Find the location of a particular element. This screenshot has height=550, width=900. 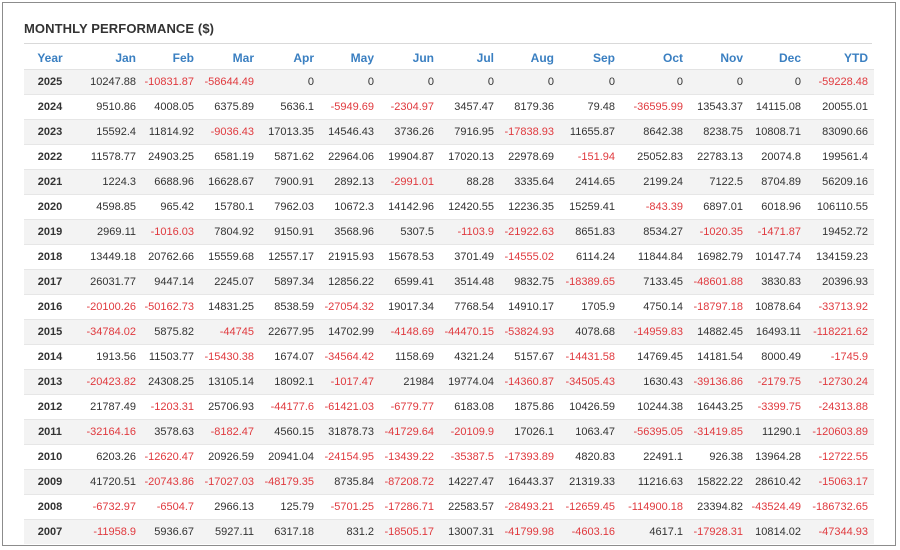

month-cell: 2969.11 is located at coordinates (109, 232).